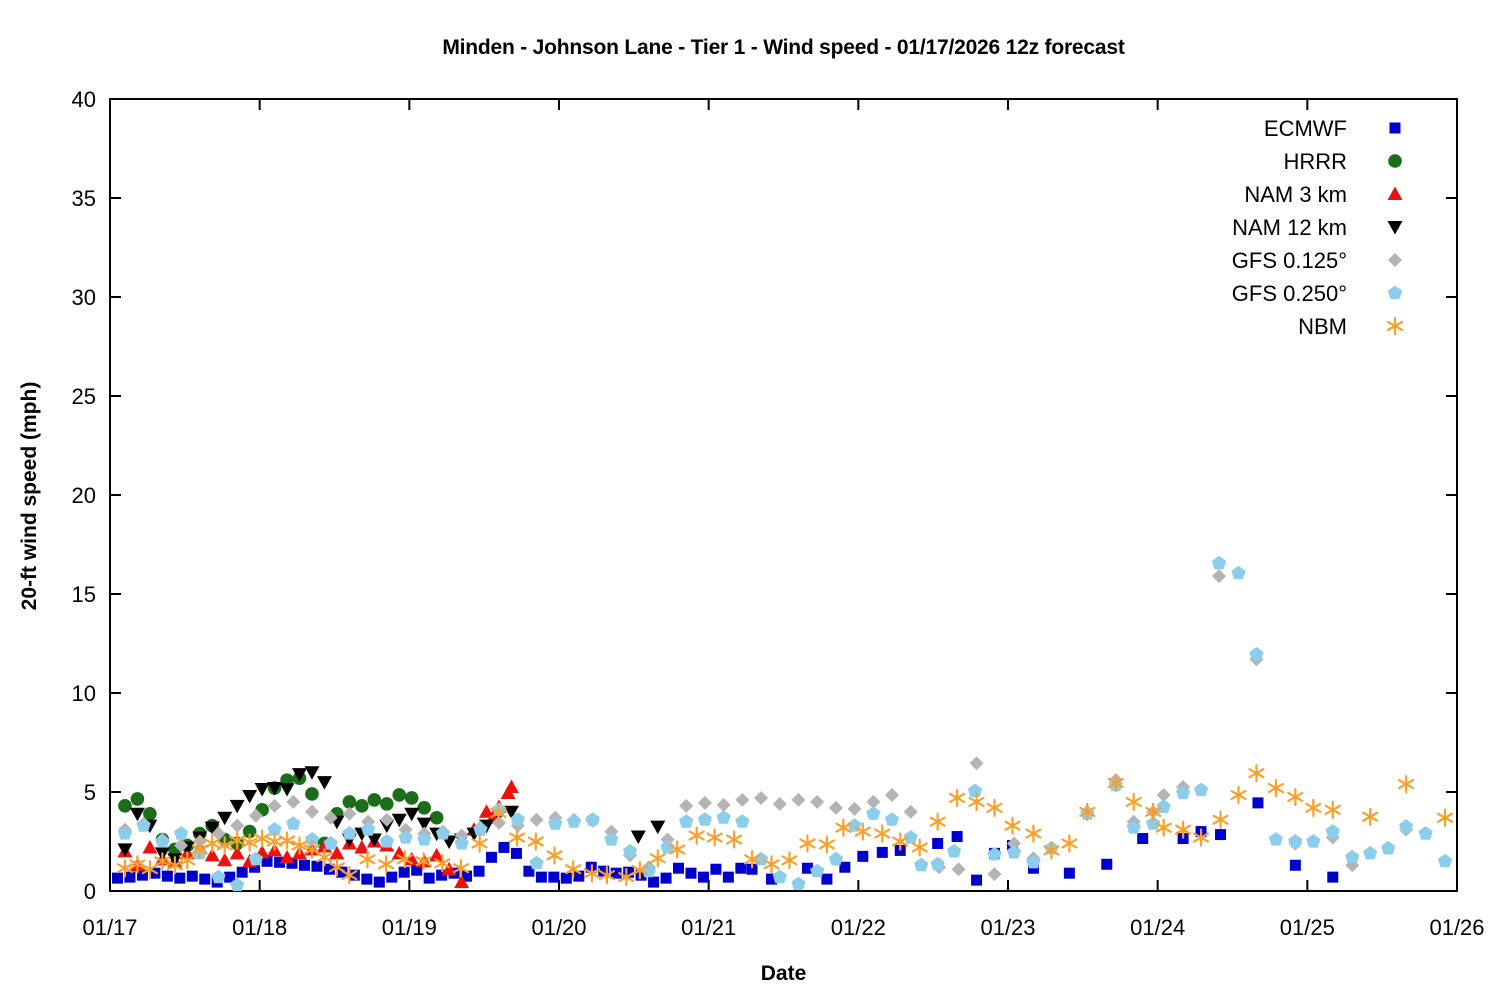 The height and width of the screenshot is (1000, 1500). Describe the element at coordinates (1322, 326) in the screenshot. I see `legend-label: NBM` at that location.